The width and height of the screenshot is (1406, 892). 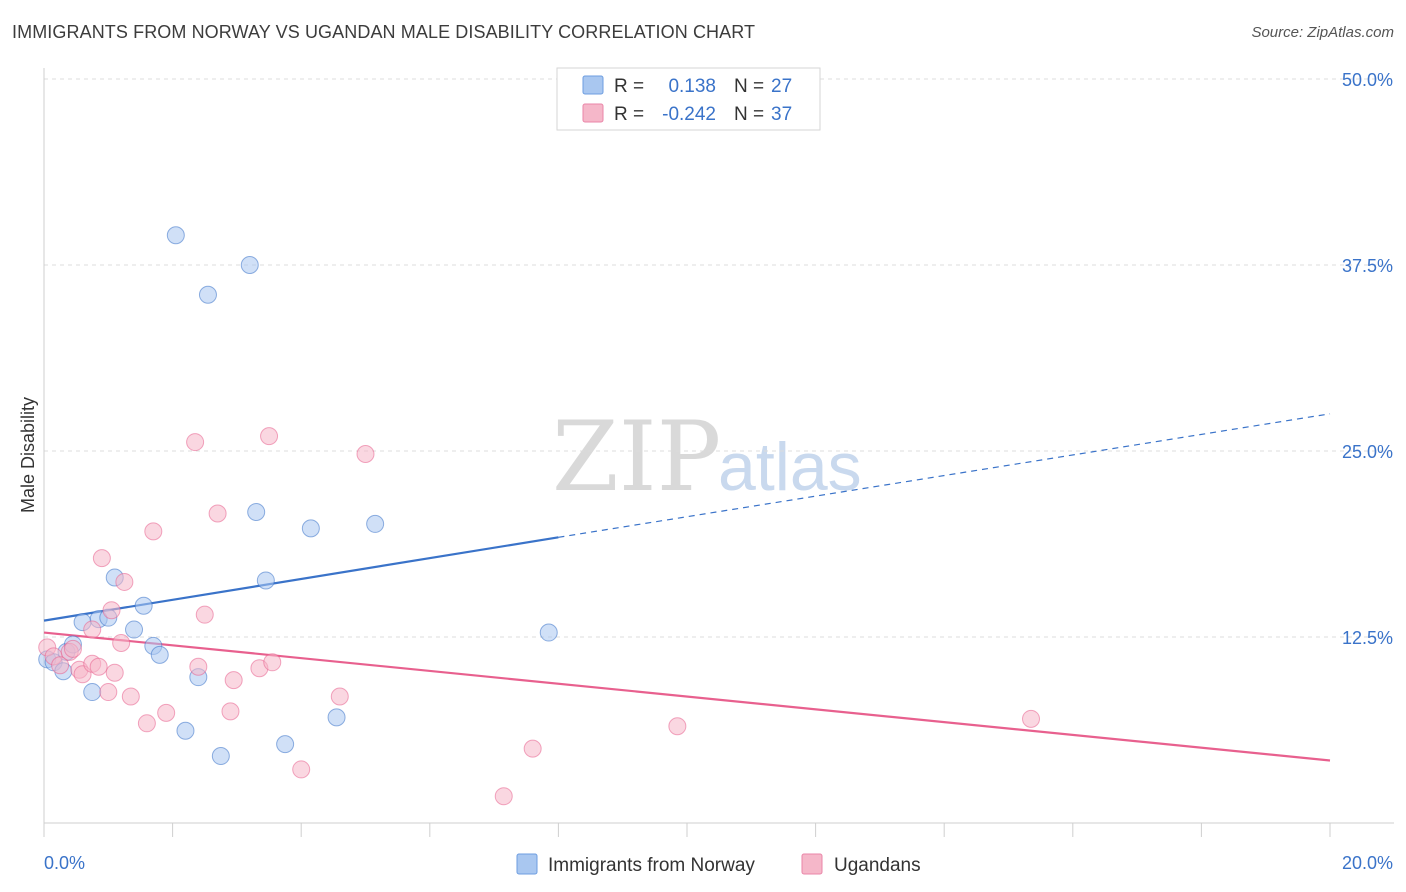 I want to click on legend-n-label-ugandans: N =, so click(x=749, y=114).